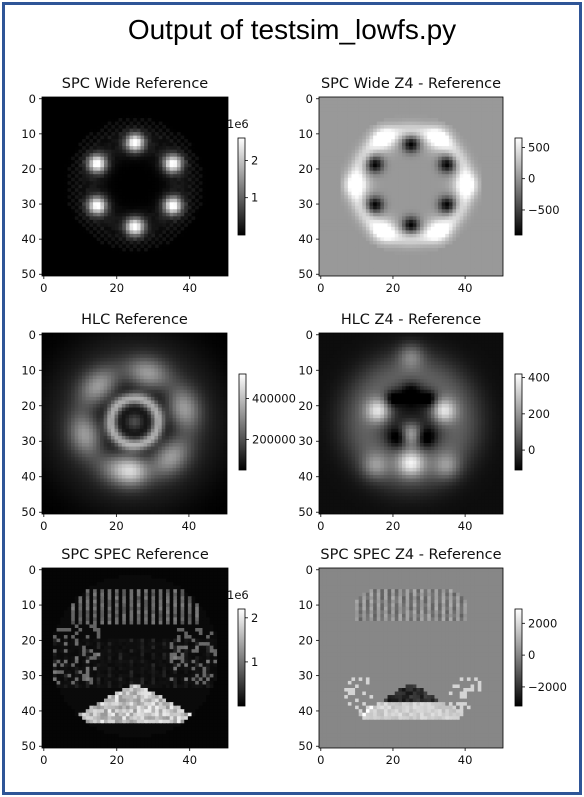 The height and width of the screenshot is (797, 584). What do you see at coordinates (292, 29) in the screenshot?
I see `page-title: Output of testsim_lowfs.py` at bounding box center [292, 29].